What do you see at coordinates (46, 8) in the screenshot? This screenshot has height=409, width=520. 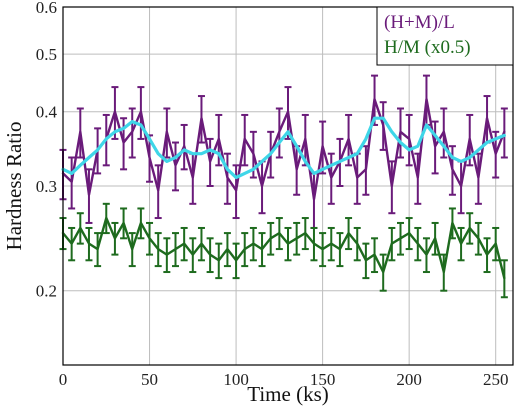 I see `y-tick-label: 0.6` at bounding box center [46, 8].